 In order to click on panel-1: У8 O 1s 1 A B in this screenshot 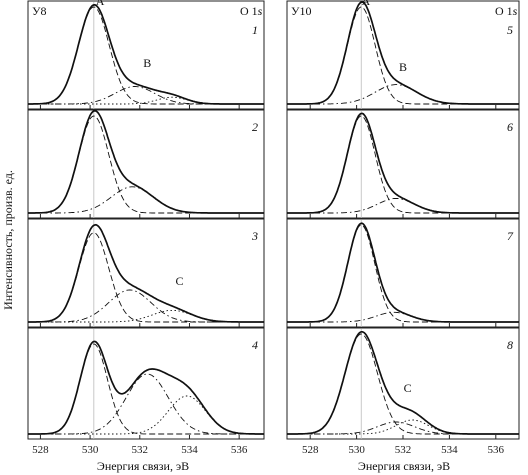, I will do `click(146, 55)`.